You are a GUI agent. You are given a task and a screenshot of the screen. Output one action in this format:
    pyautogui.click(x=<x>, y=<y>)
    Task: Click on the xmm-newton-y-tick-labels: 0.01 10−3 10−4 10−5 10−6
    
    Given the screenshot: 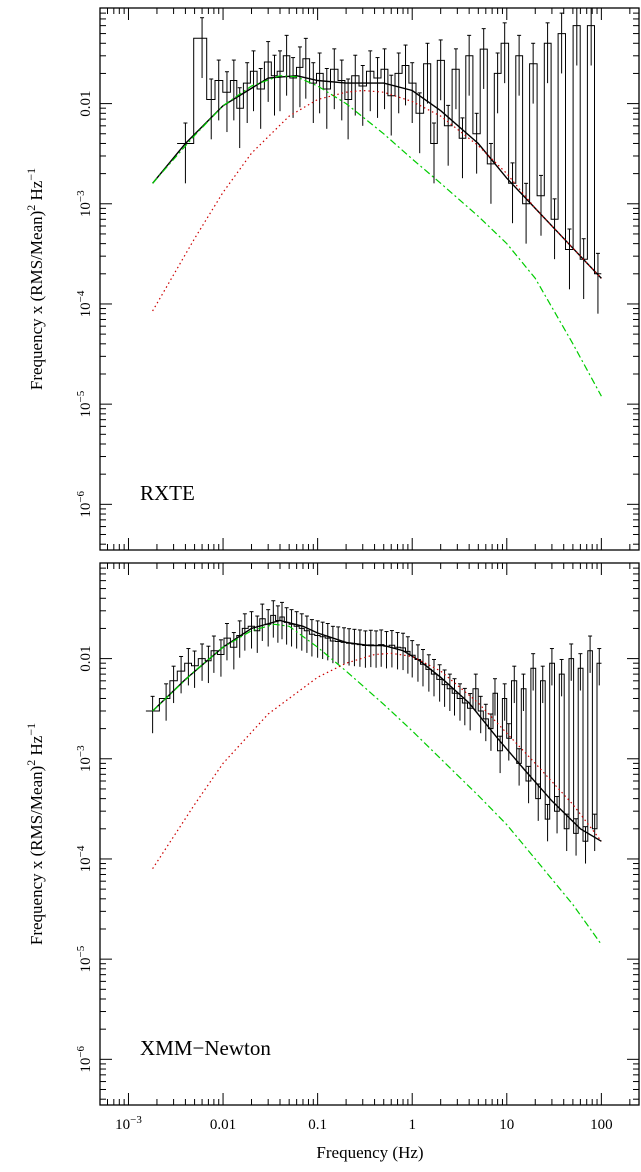 What is the action you would take?
    pyautogui.click(x=84, y=858)
    